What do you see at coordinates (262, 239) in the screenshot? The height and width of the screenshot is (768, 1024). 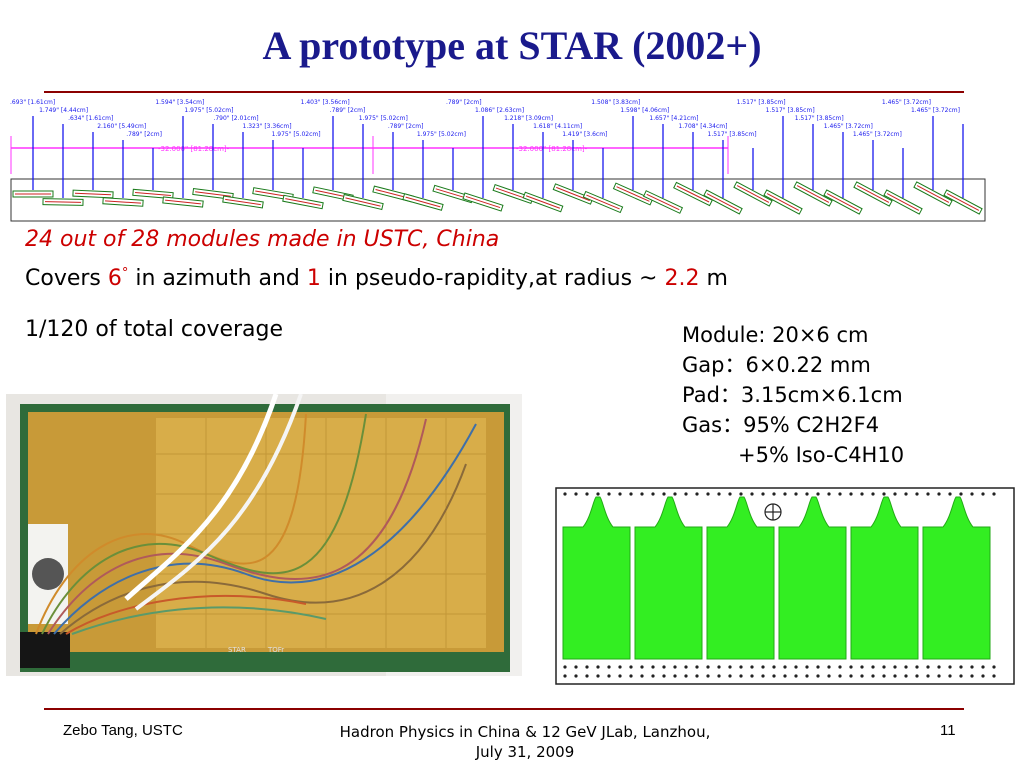 I see `subtitle-modules: 24 out of 28 modules made in USTC, China` at bounding box center [262, 239].